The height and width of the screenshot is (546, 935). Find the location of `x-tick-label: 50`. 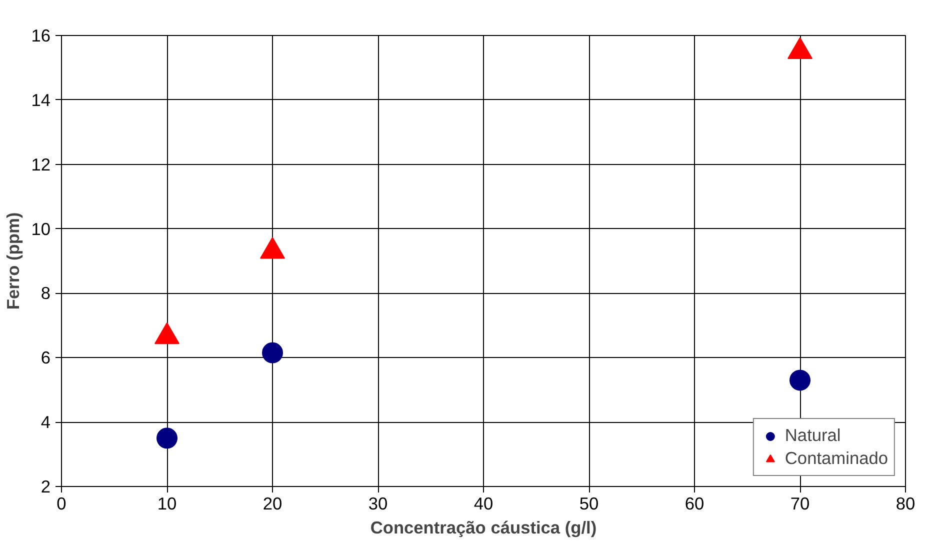

x-tick-label: 50 is located at coordinates (589, 504).